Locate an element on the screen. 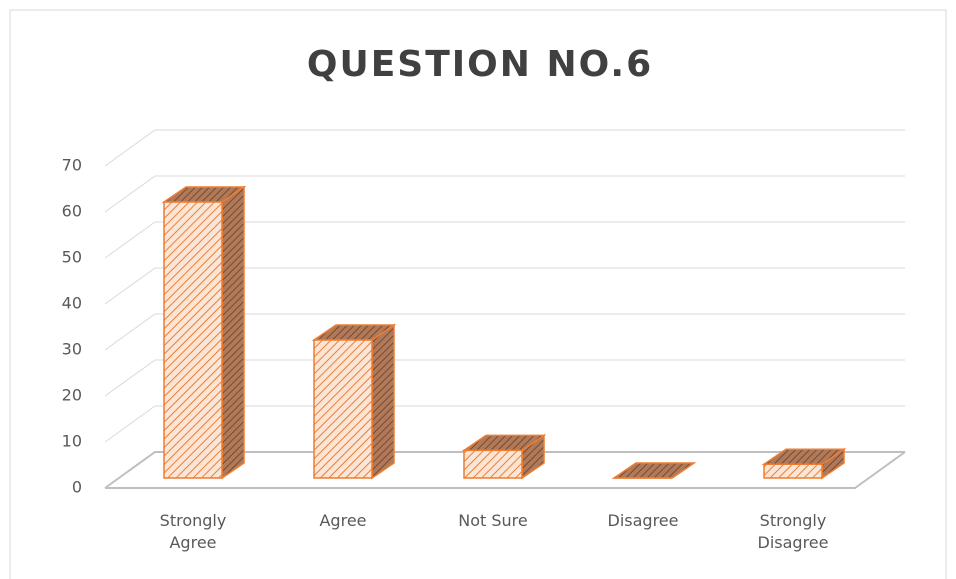 The height and width of the screenshot is (579, 956). y-tick-label: 20 is located at coordinates (72, 395).